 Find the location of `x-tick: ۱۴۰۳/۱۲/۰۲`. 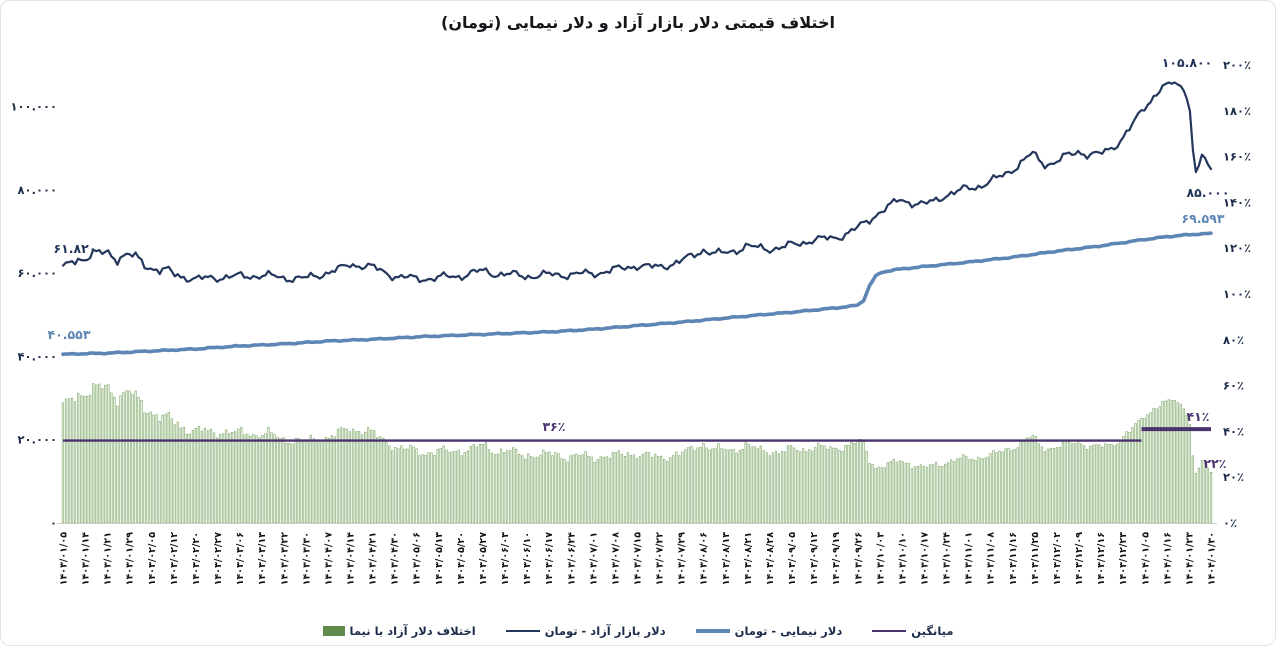

x-tick: ۱۴۰۳/۱۲/۰۲ is located at coordinates (1057, 559).